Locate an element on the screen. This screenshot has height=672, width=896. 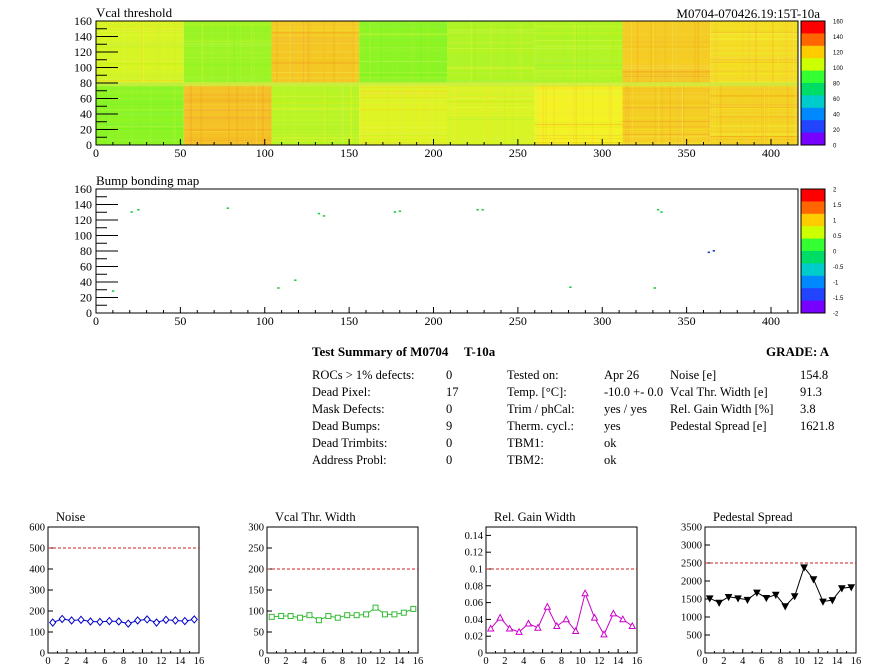
y-tick-label: 0.12 is located at coordinates (474, 553).